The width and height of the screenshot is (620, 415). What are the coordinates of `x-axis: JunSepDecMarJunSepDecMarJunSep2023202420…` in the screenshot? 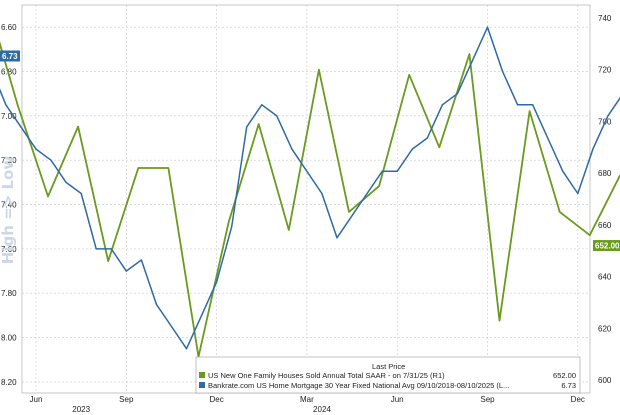 It's located at (307, 404).